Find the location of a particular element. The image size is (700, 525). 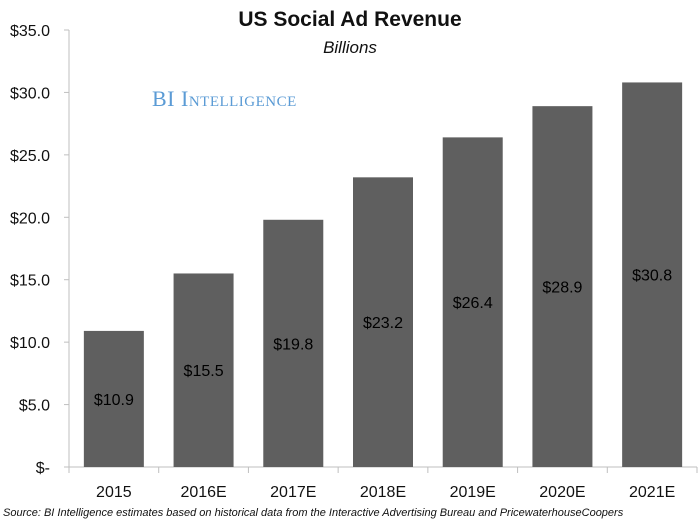

y-tick-label: $25.0 is located at coordinates (30, 156).